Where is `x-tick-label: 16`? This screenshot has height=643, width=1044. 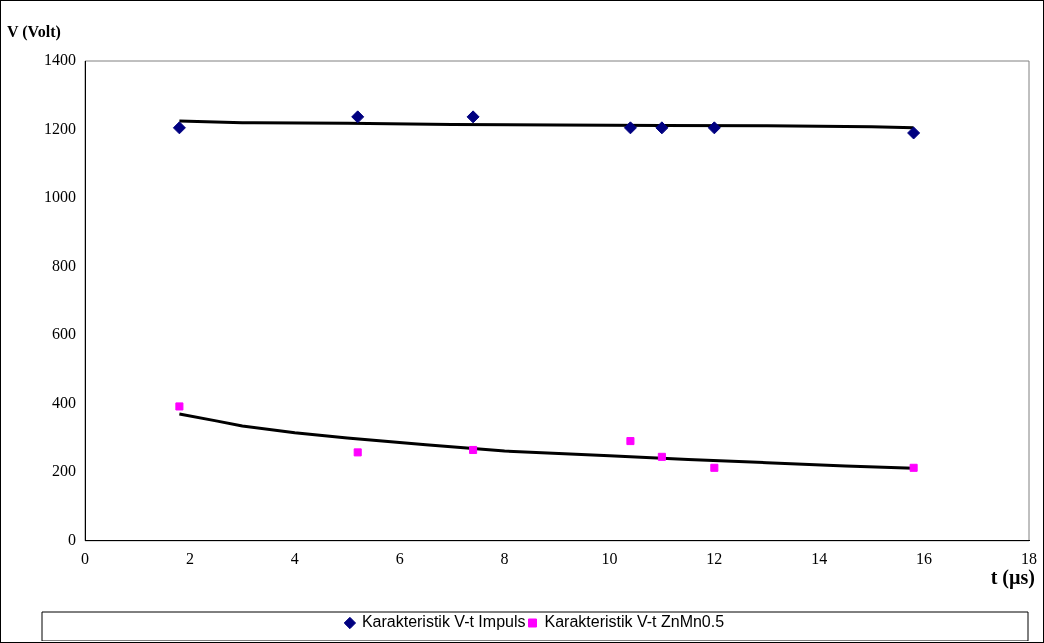 x-tick-label: 16 is located at coordinates (924, 558).